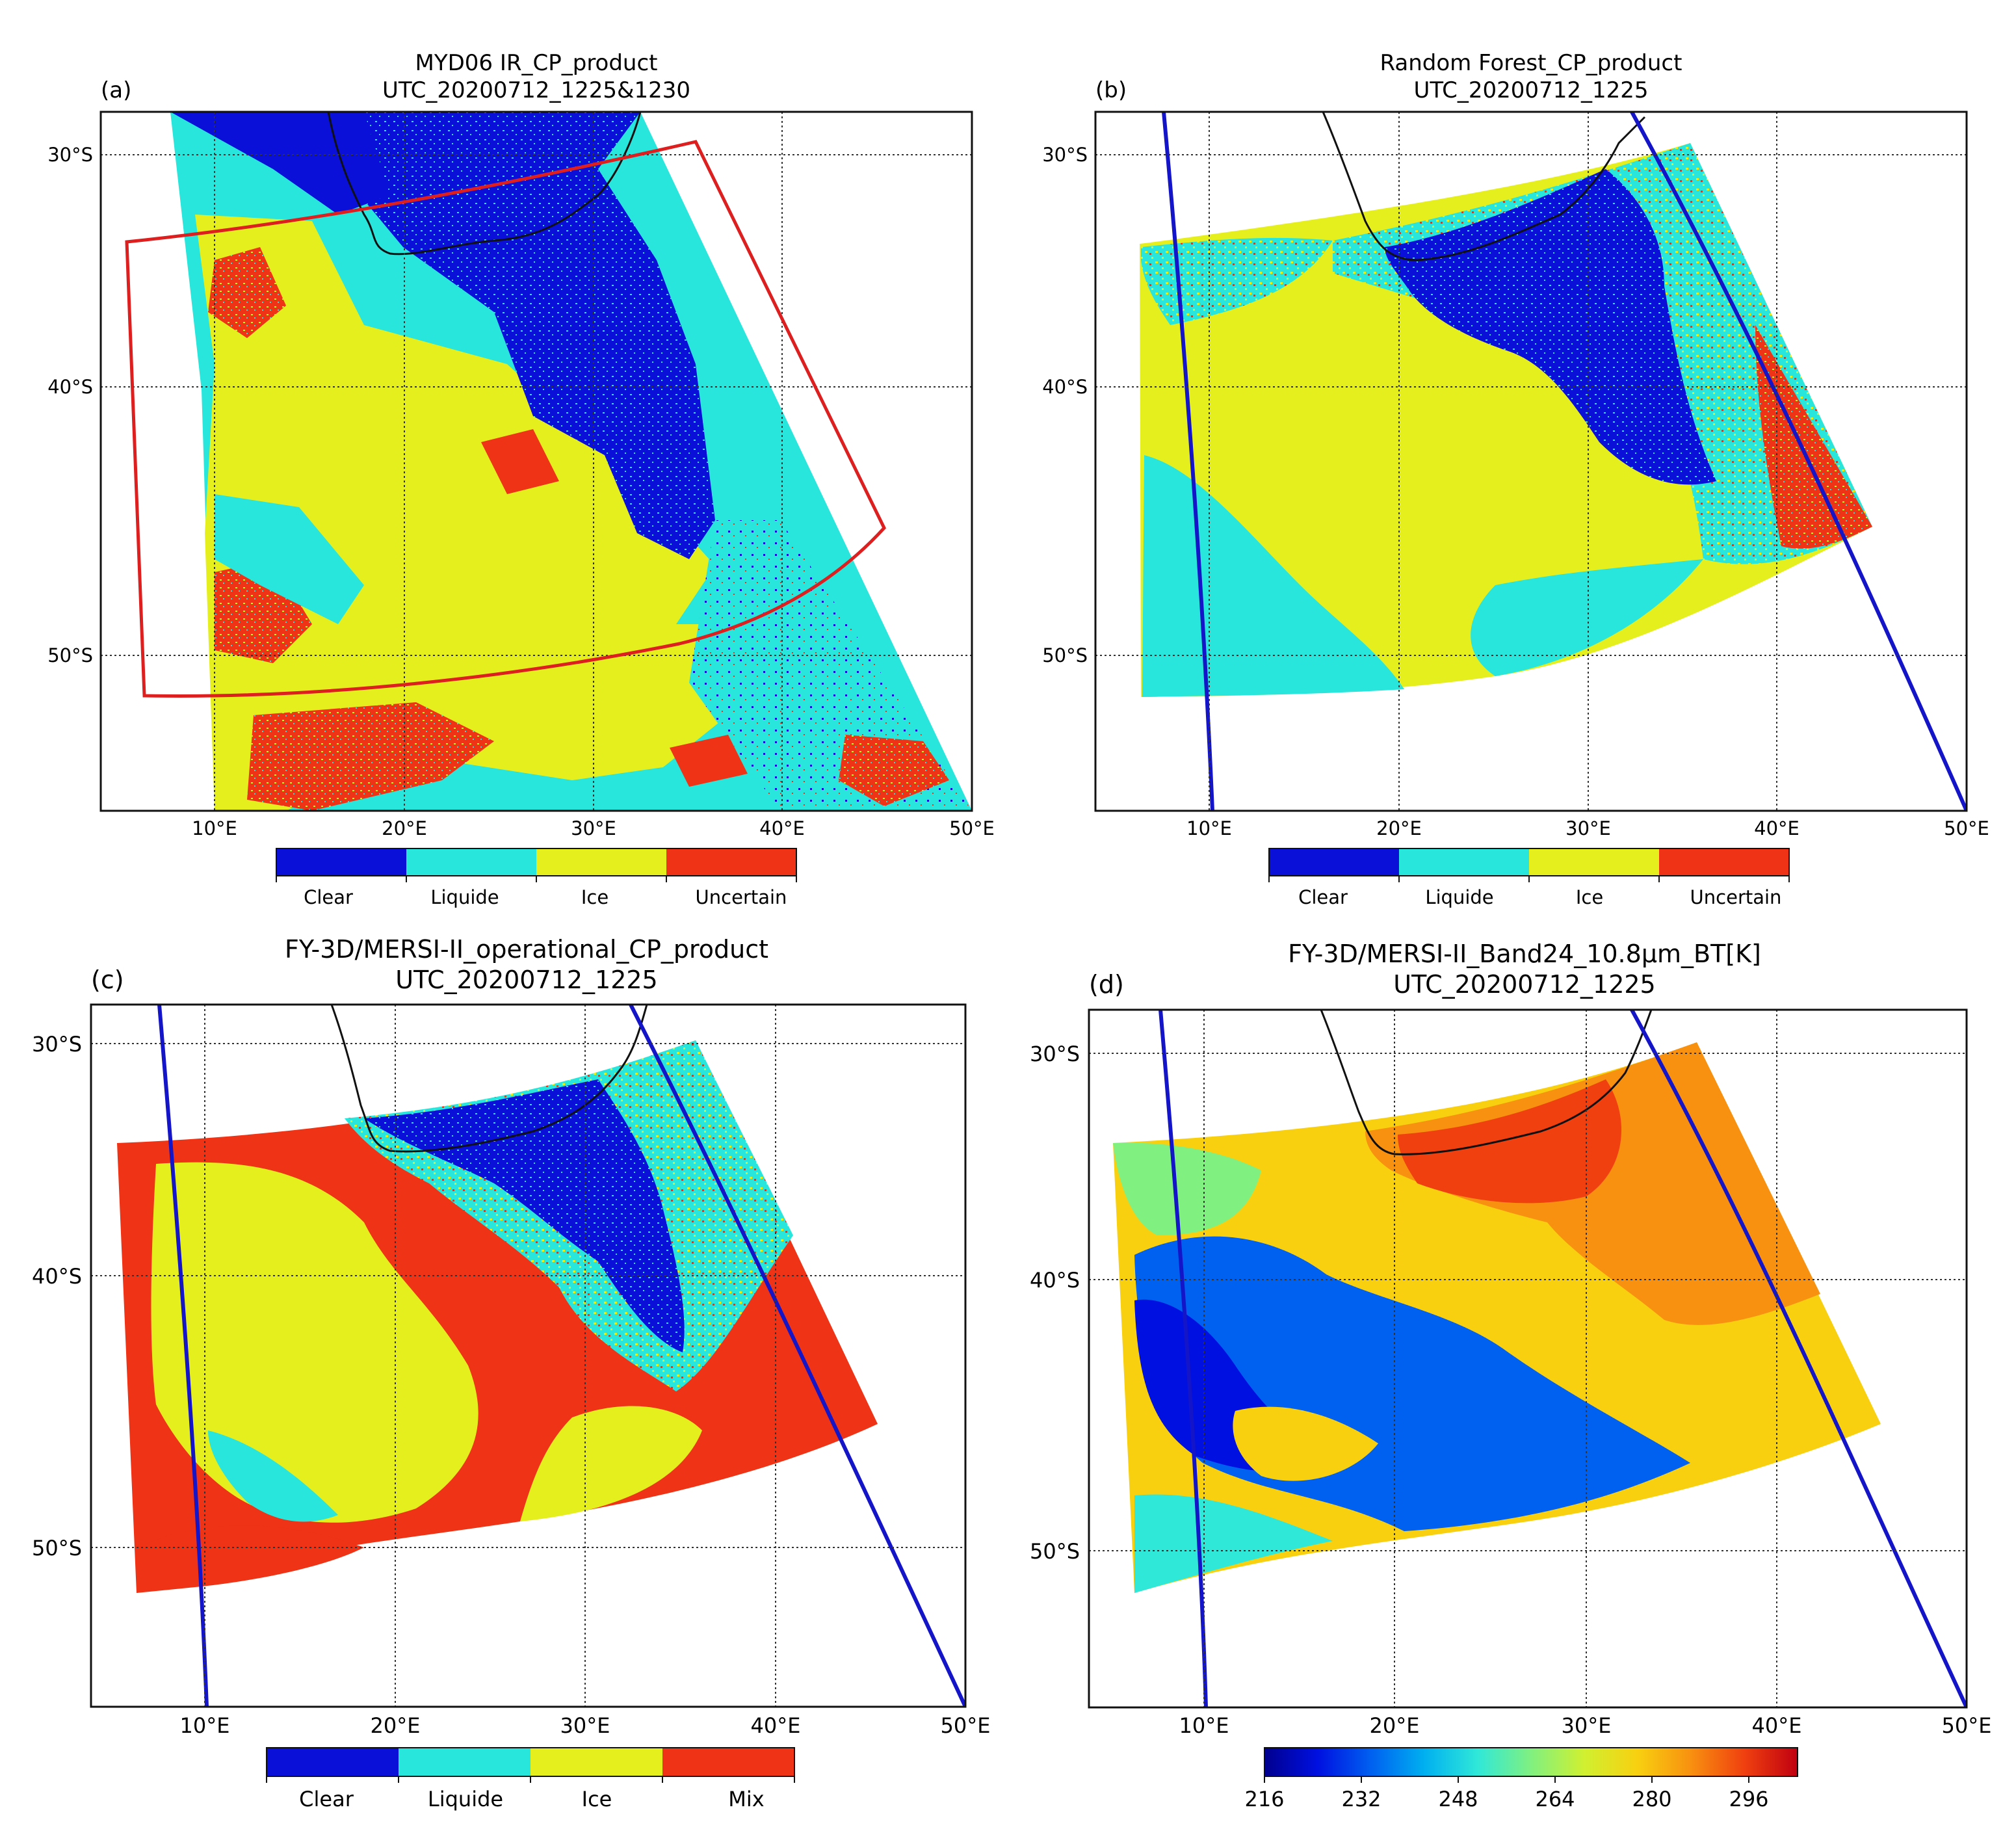 Image resolution: width=2016 pixels, height=1829 pixels. I want to click on panel-a-coastline, so click(484, 184).